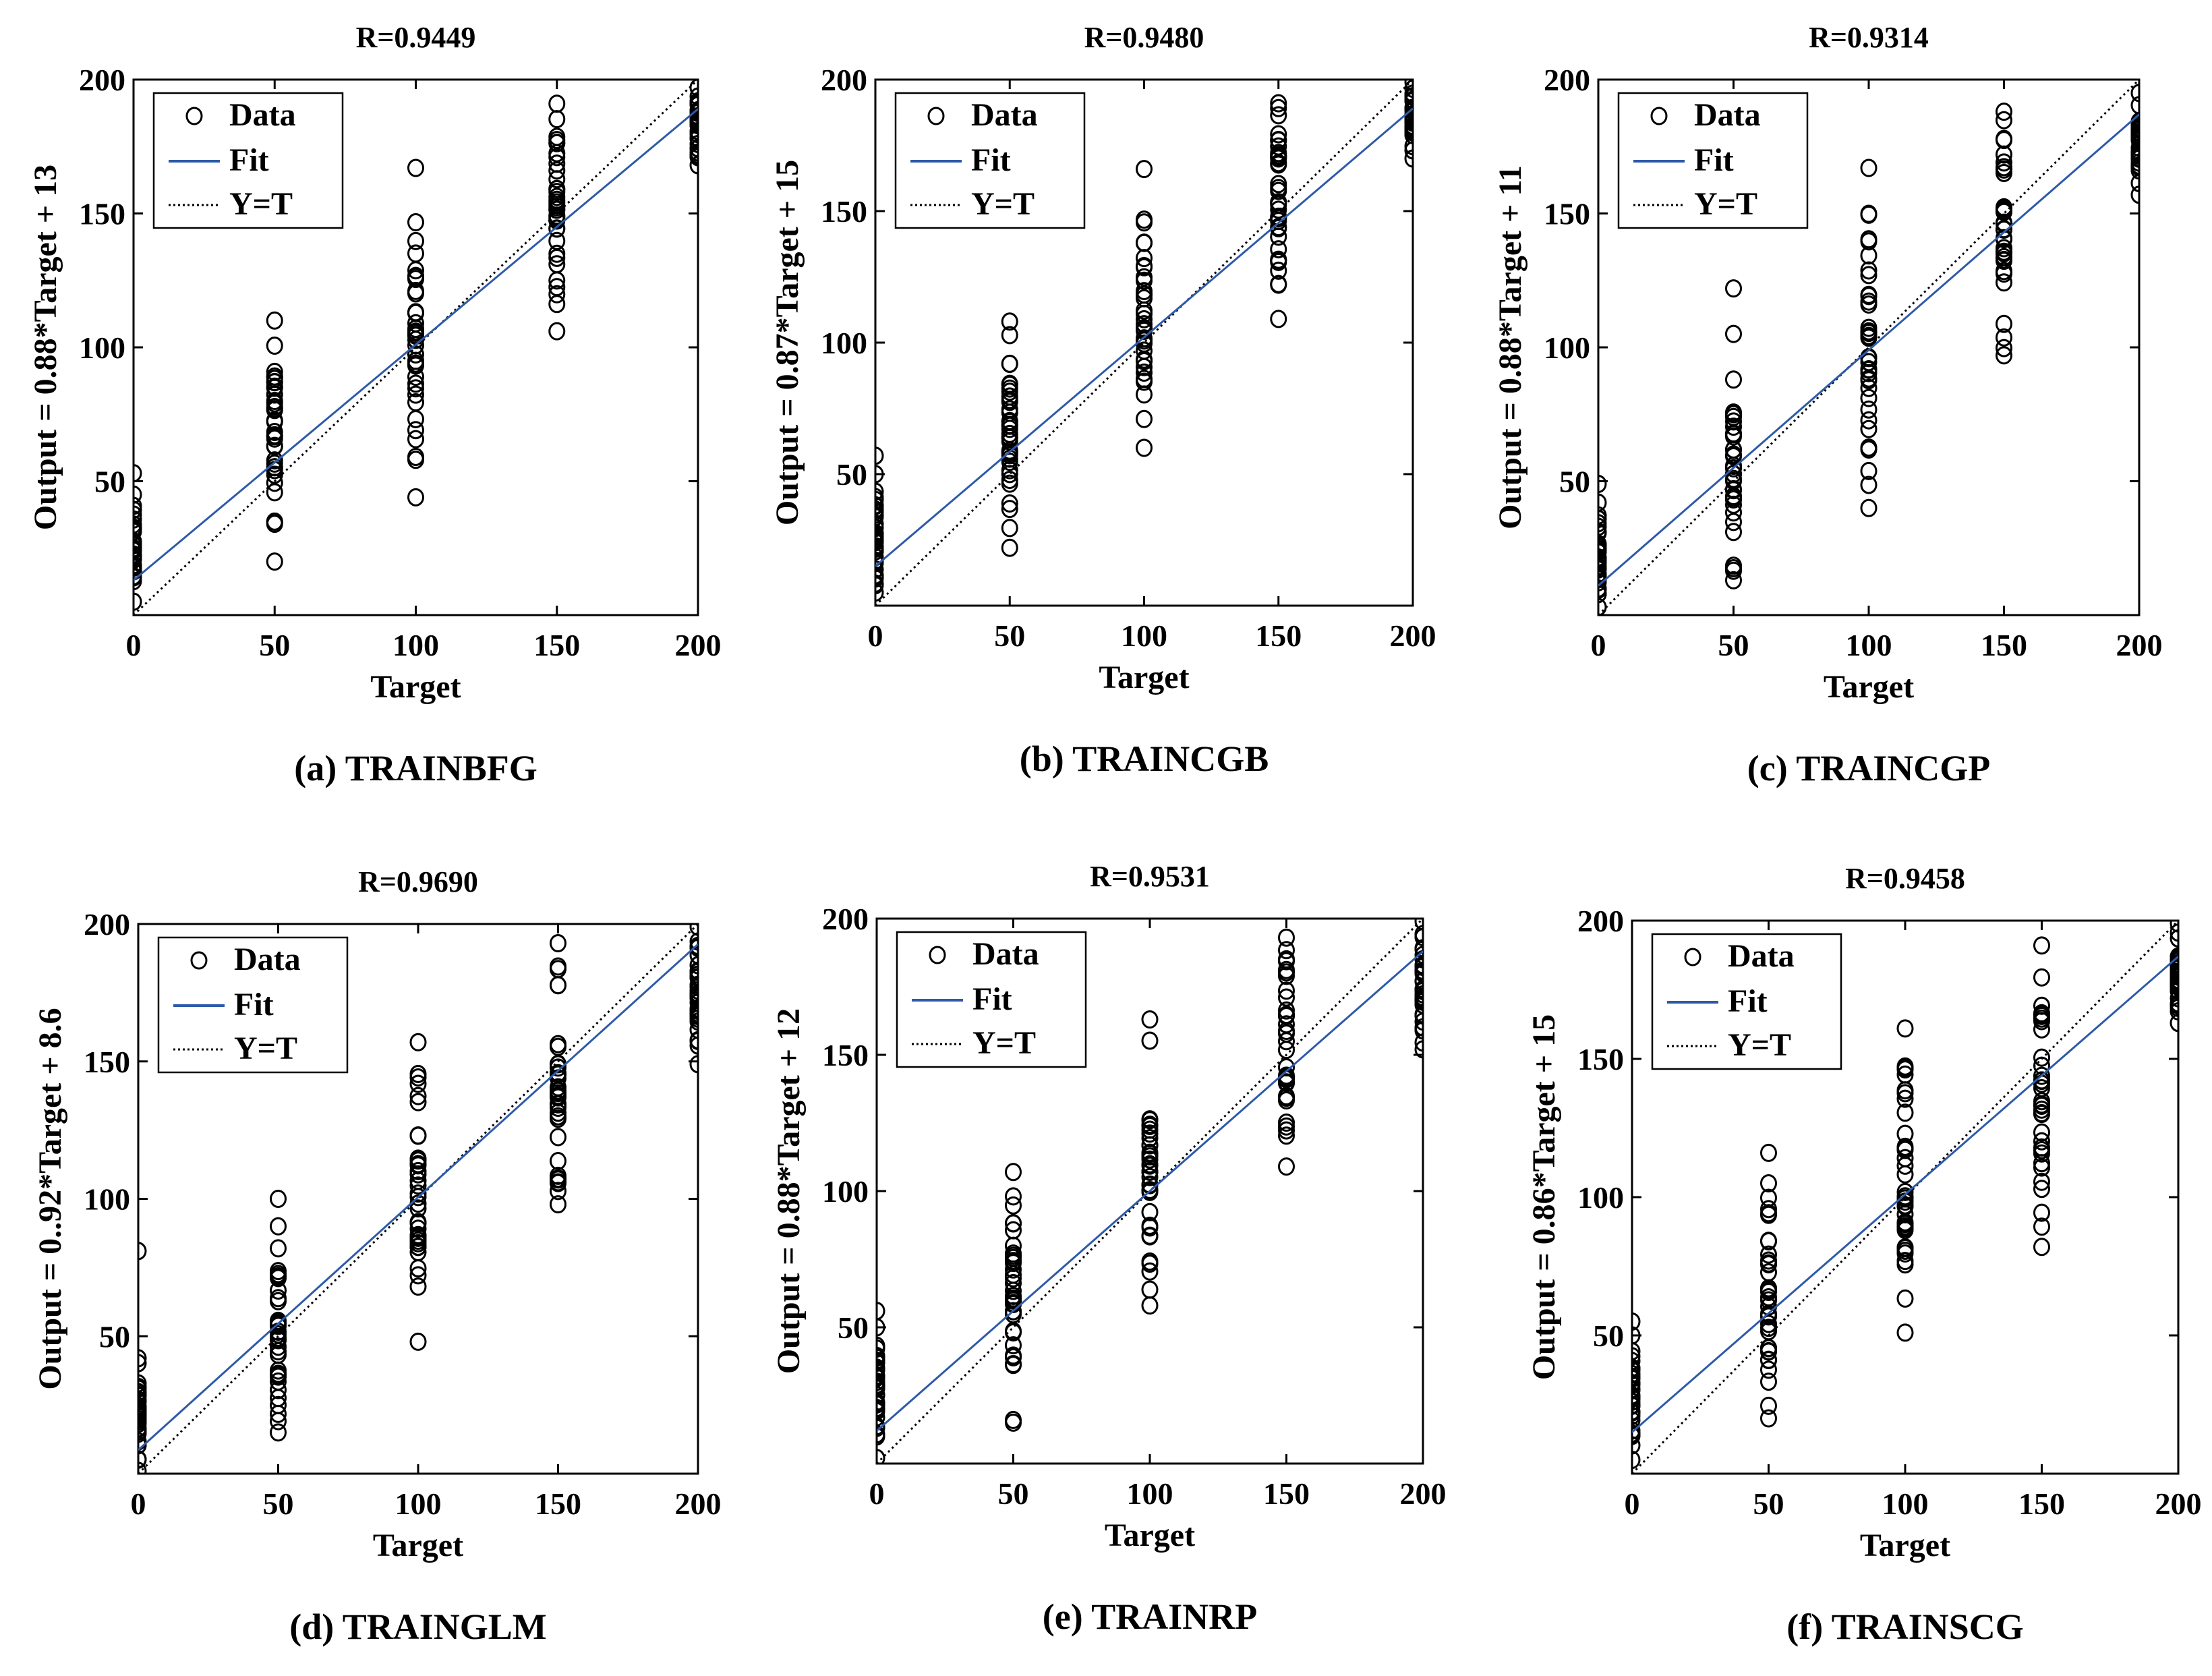  Describe the element at coordinates (1692, 957) in the screenshot. I see `circle-marker-icon` at that location.